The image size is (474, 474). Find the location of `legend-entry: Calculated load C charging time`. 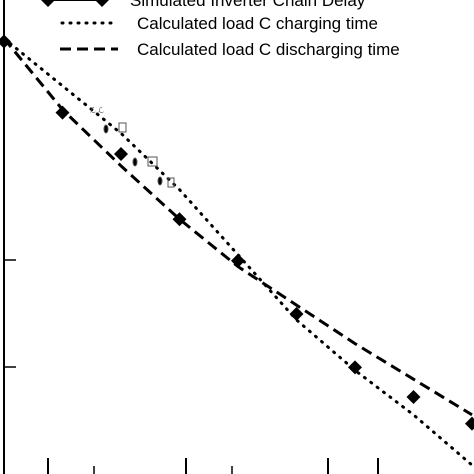

legend-entry: Calculated load C charging time is located at coordinates (257, 23).